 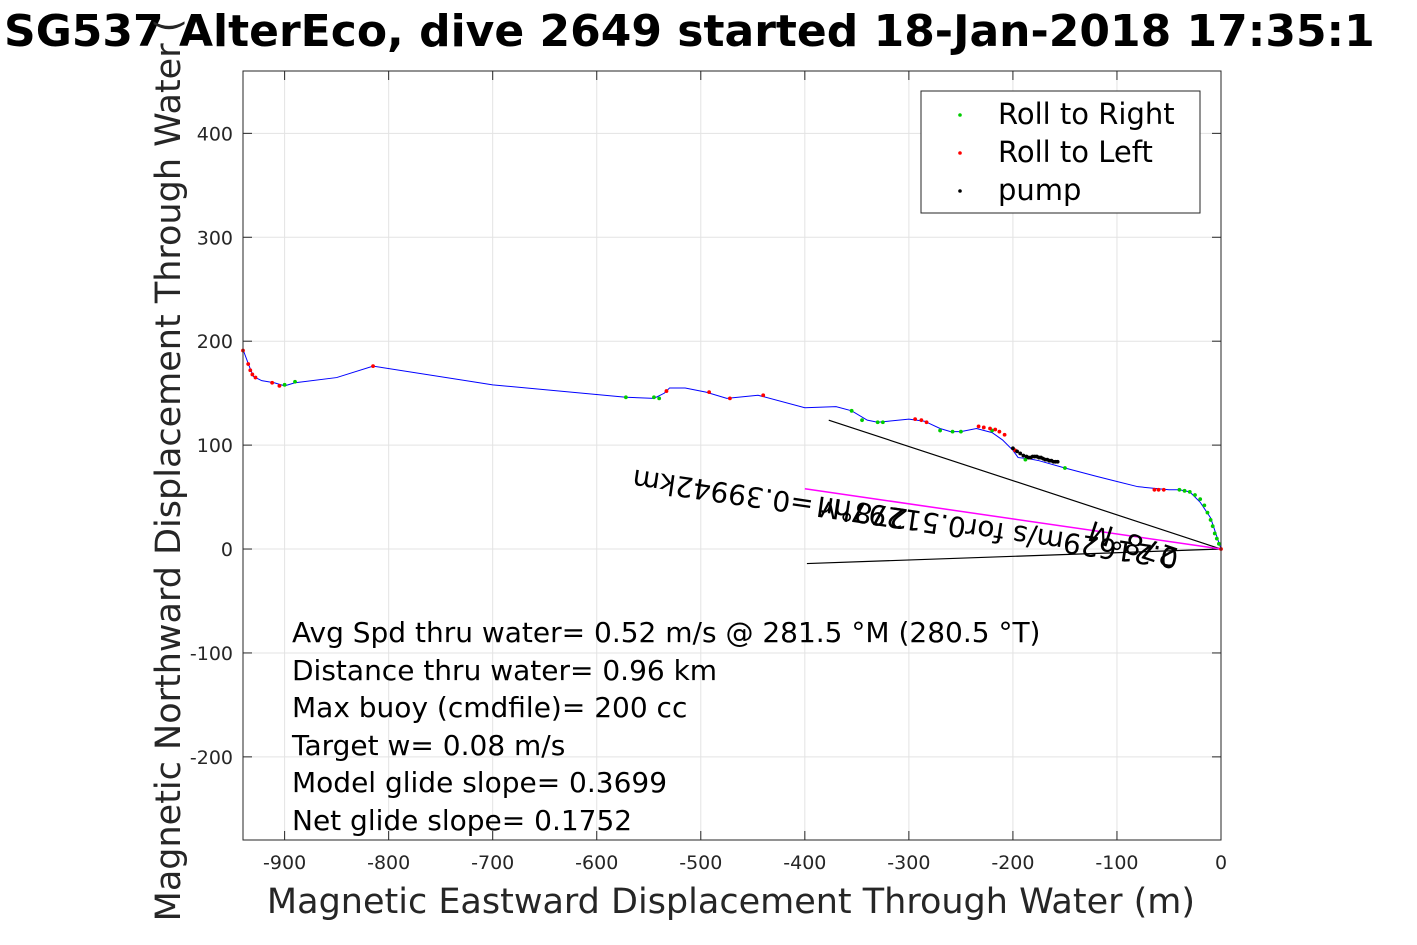 I want to click on track-line, so click(x=732, y=449).